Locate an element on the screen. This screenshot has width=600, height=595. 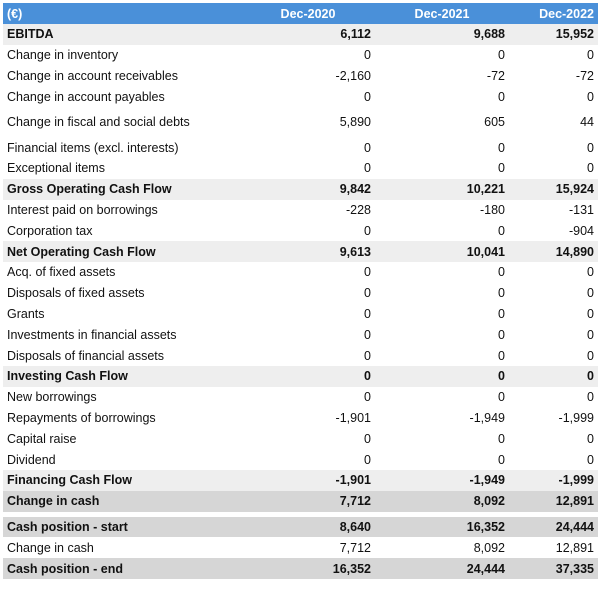
row-label: Cash position - end is located at coordinates (122, 568).